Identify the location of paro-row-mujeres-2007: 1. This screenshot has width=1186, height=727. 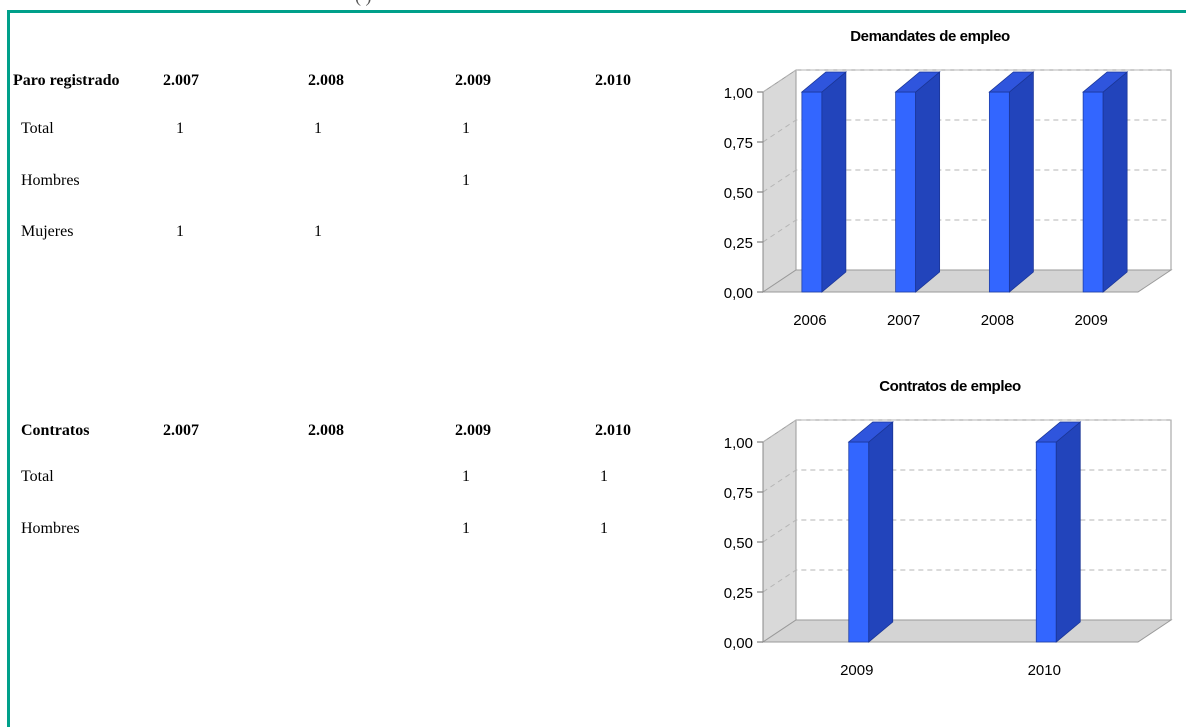
(180, 232).